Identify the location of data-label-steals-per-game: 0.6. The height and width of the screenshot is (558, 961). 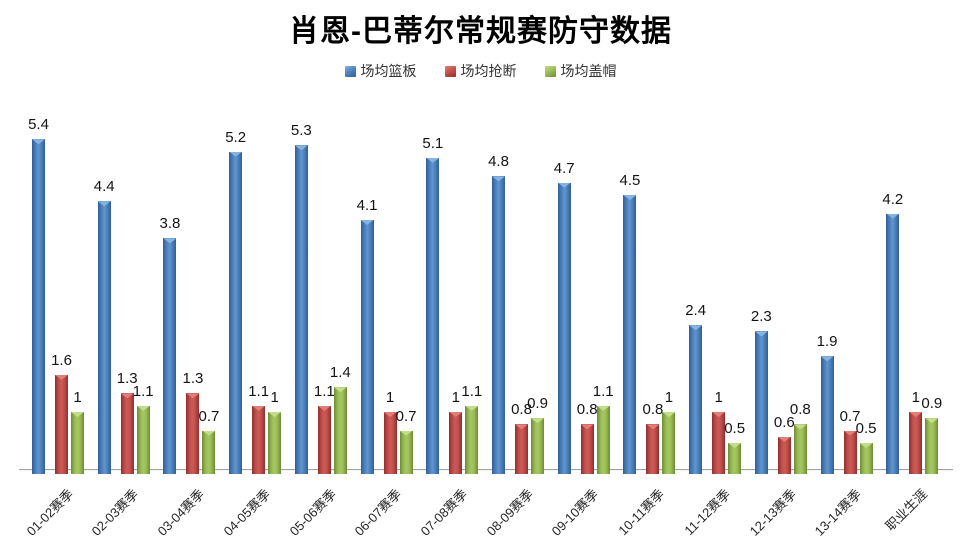
(784, 422).